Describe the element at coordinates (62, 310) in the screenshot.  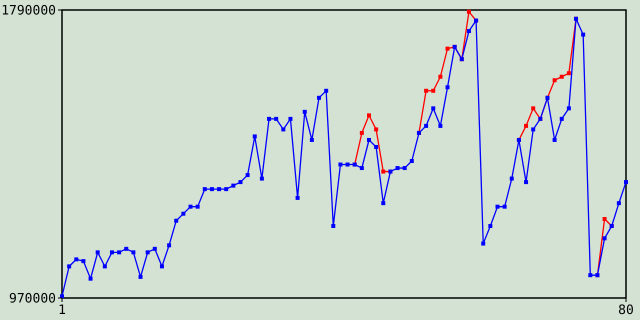
I see `x-tick-label: 1` at that location.